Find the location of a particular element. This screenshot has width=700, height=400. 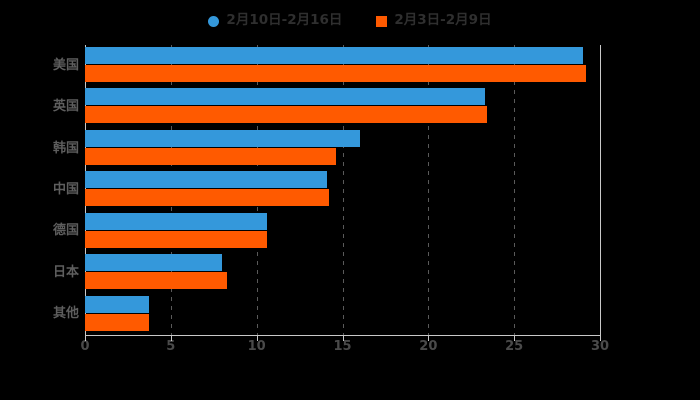

x-axis-tick-labels: 0 5 10 15 20 25 30 is located at coordinates (344, 349).